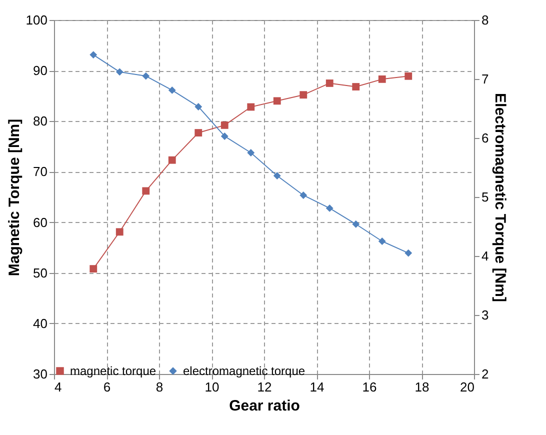 Image resolution: width=546 pixels, height=435 pixels. I want to click on y-tick-label: 100, so click(37, 20).